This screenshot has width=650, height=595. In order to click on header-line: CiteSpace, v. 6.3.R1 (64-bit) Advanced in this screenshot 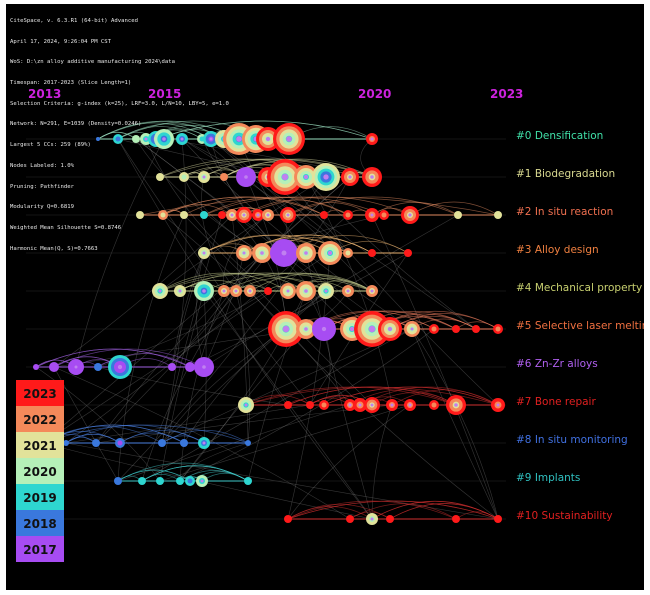, I will do `click(74, 20)`.